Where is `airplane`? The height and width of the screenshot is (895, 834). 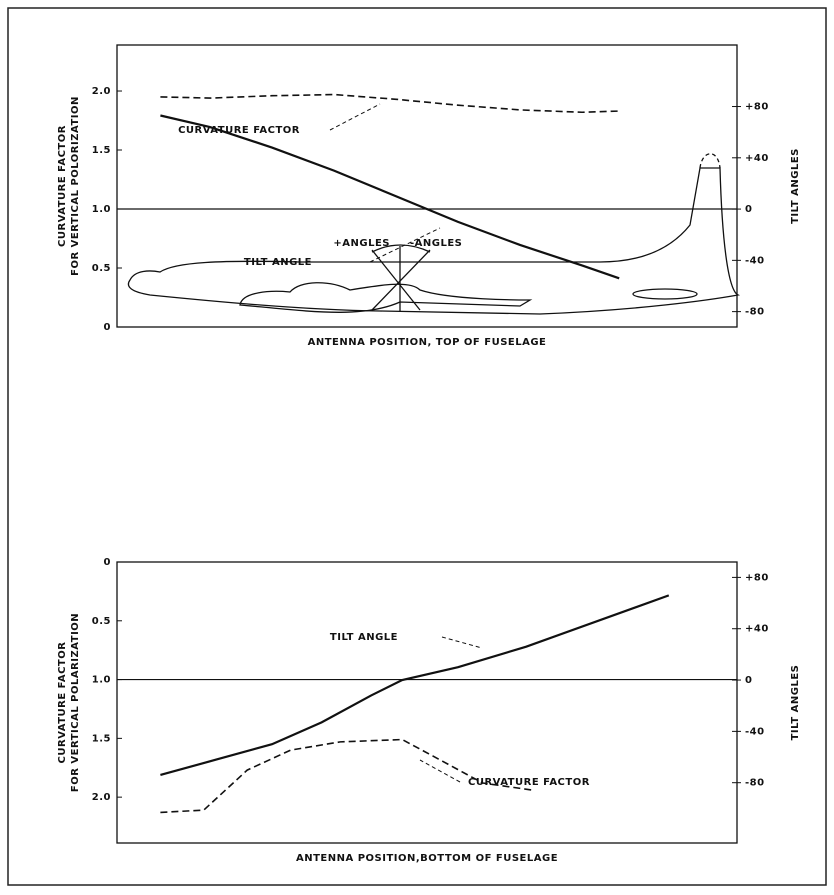
airplane is located at coordinates (434, 234).